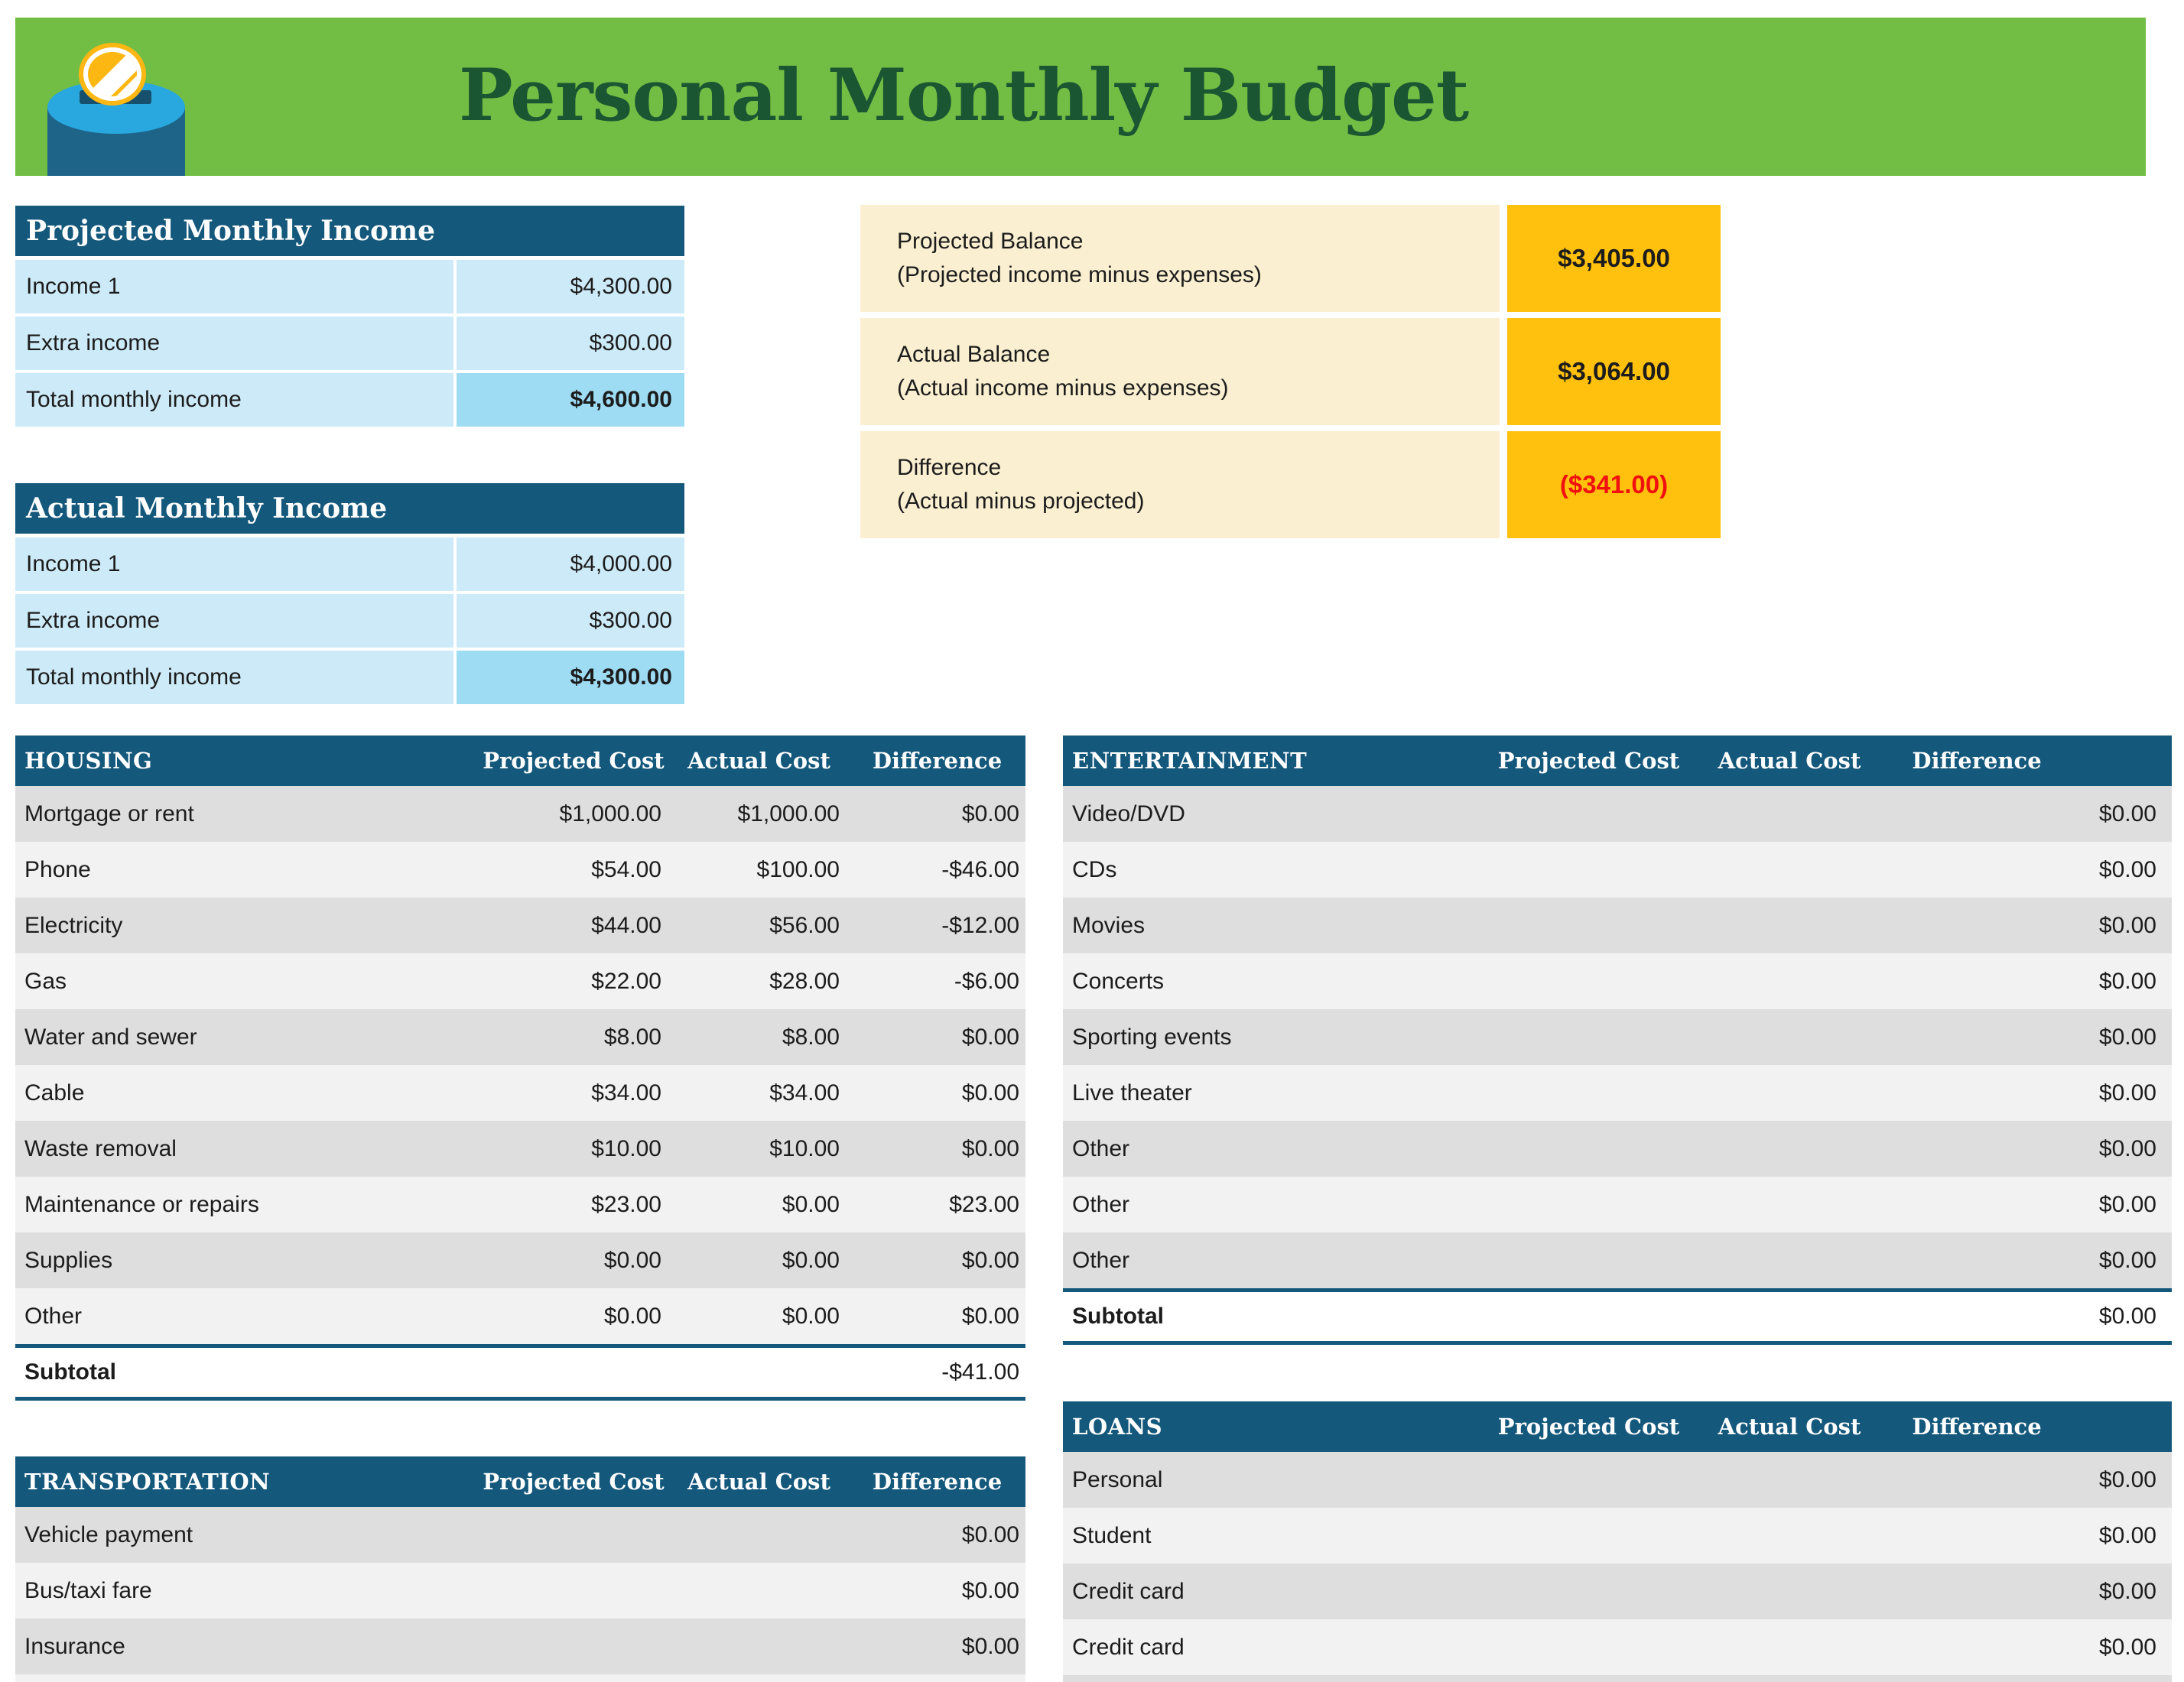 This screenshot has height=1682, width=2184. What do you see at coordinates (349, 508) in the screenshot?
I see `income-table-title: Actual Monthly Income` at bounding box center [349, 508].